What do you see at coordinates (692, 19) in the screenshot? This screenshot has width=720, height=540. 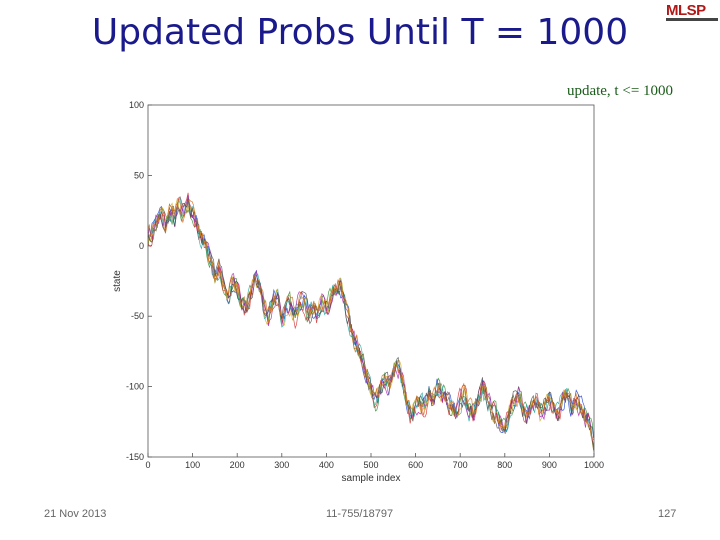 I see `logo-underline` at bounding box center [692, 19].